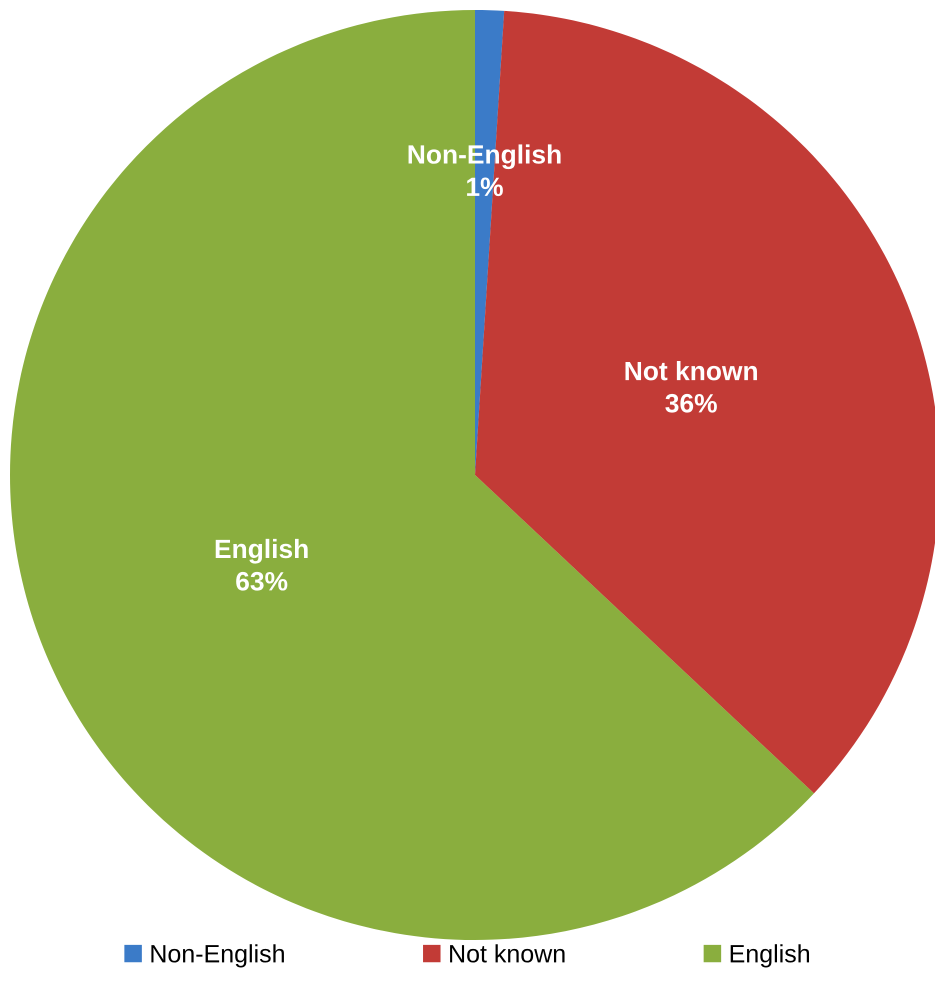  What do you see at coordinates (691, 370) in the screenshot?
I see `slice-label: Not known` at bounding box center [691, 370].